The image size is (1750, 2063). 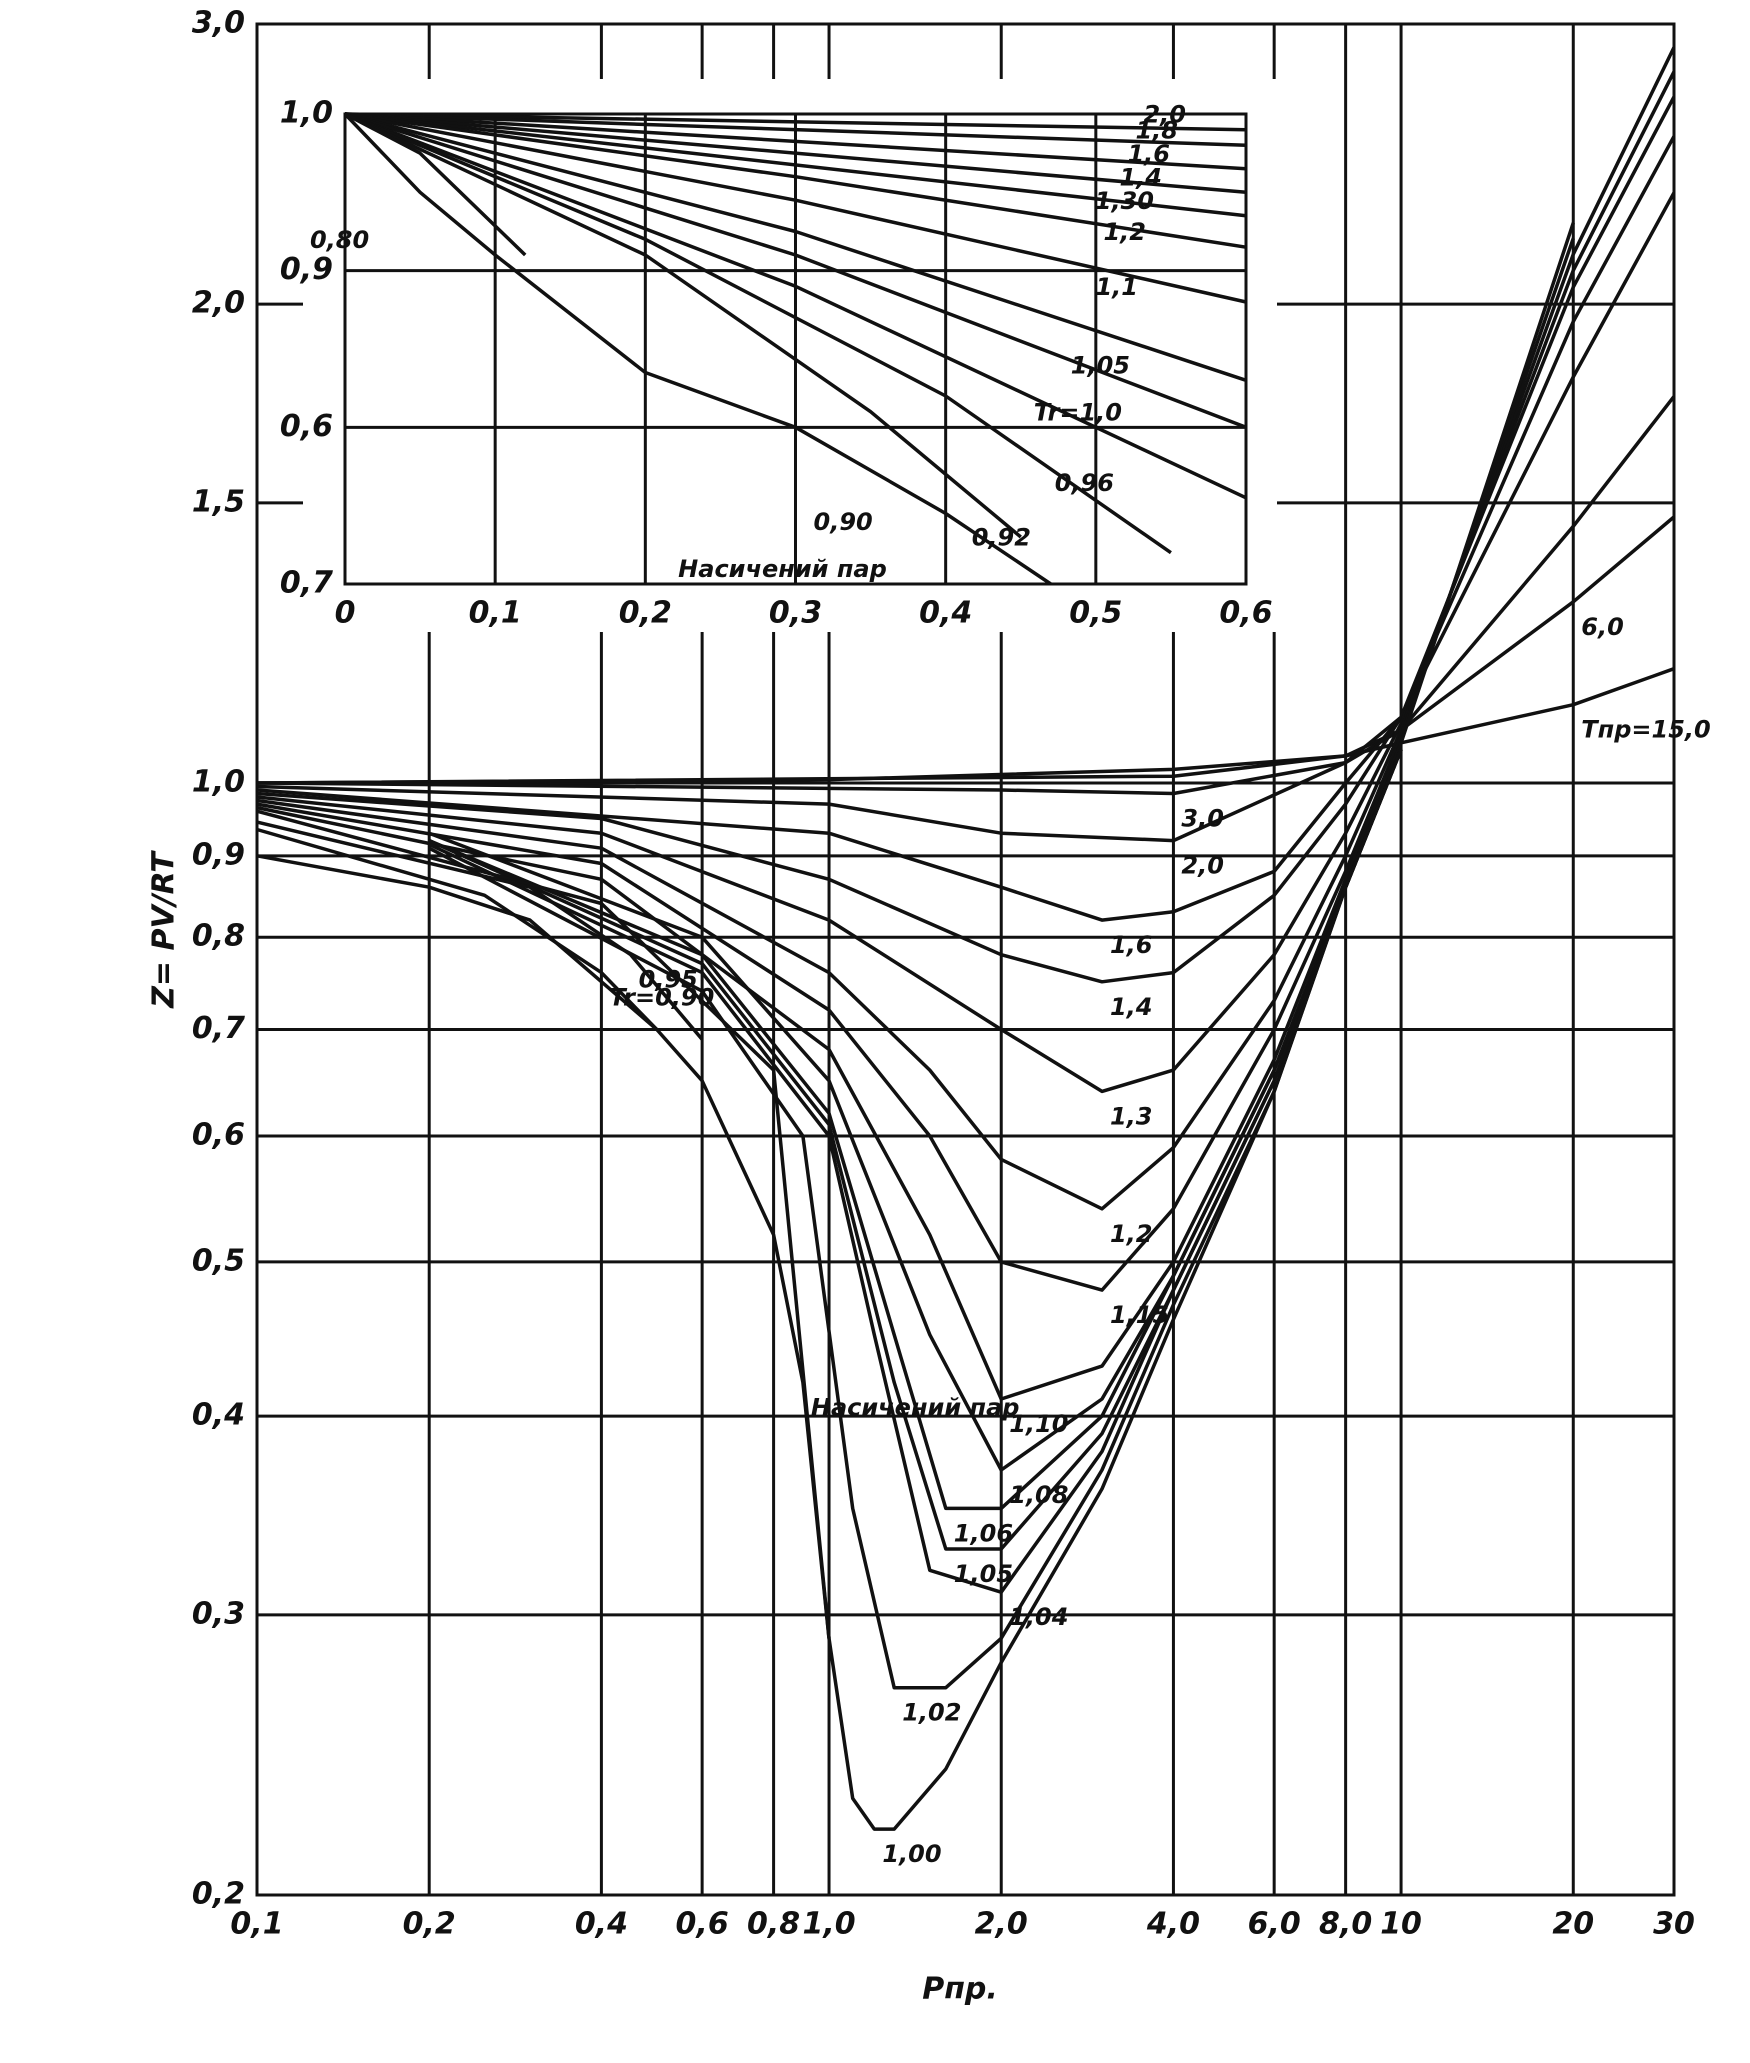 I want to click on x-tick-label: 8,0, so click(x=1345, y=1924).